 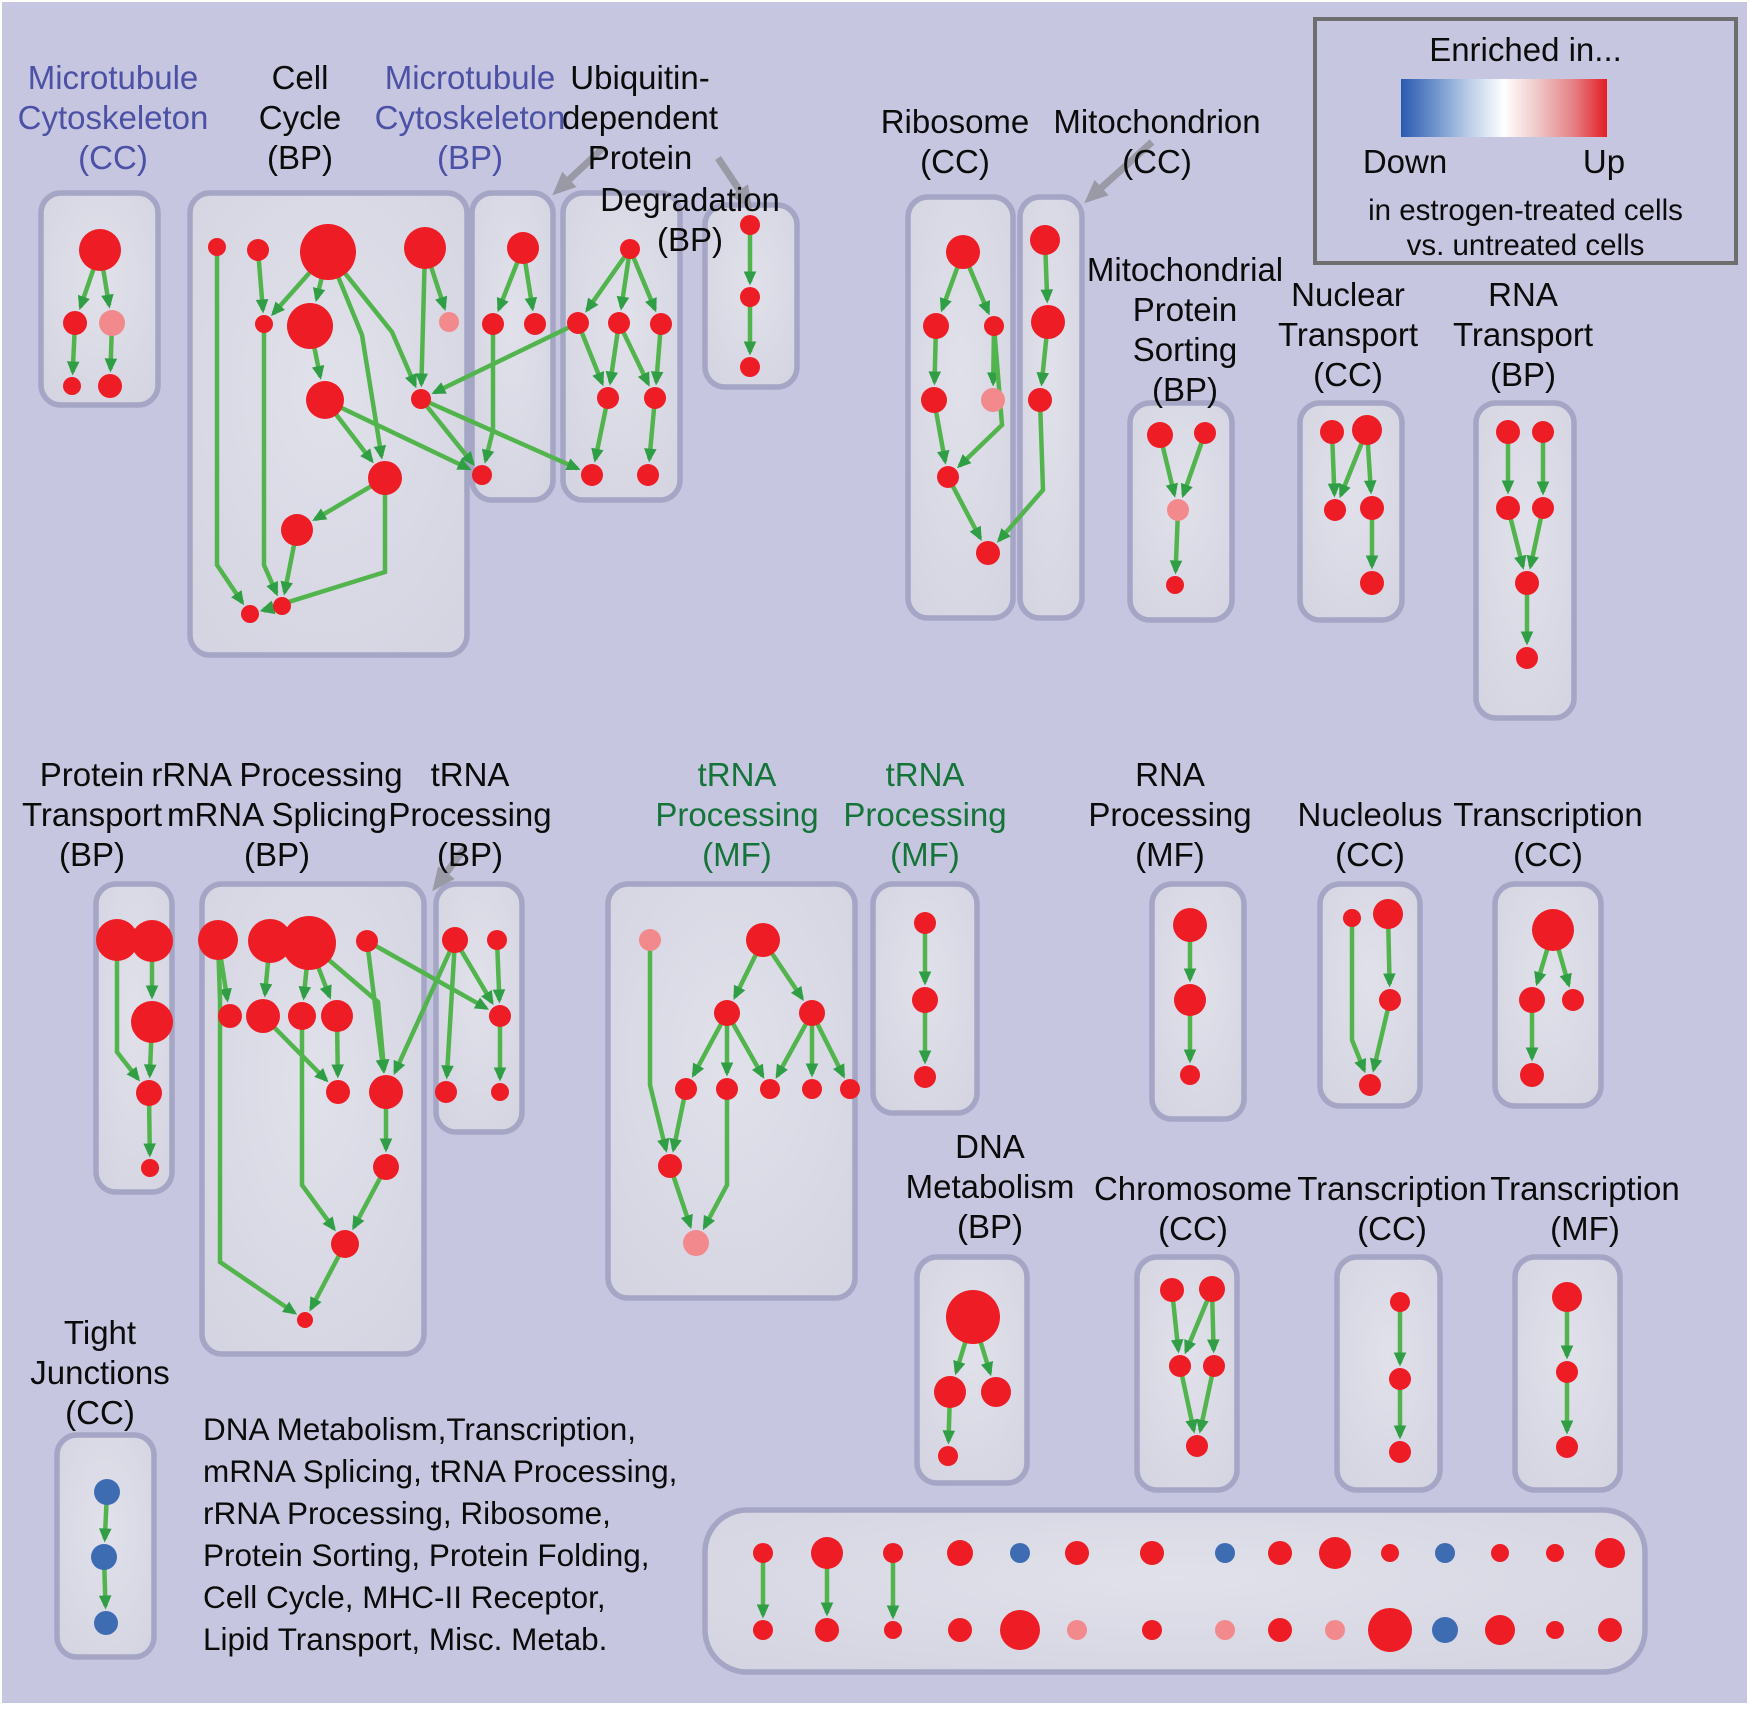 What do you see at coordinates (1370, 834) in the screenshot?
I see `label-nucleolus-cc: Nucleolus (CC)` at bounding box center [1370, 834].